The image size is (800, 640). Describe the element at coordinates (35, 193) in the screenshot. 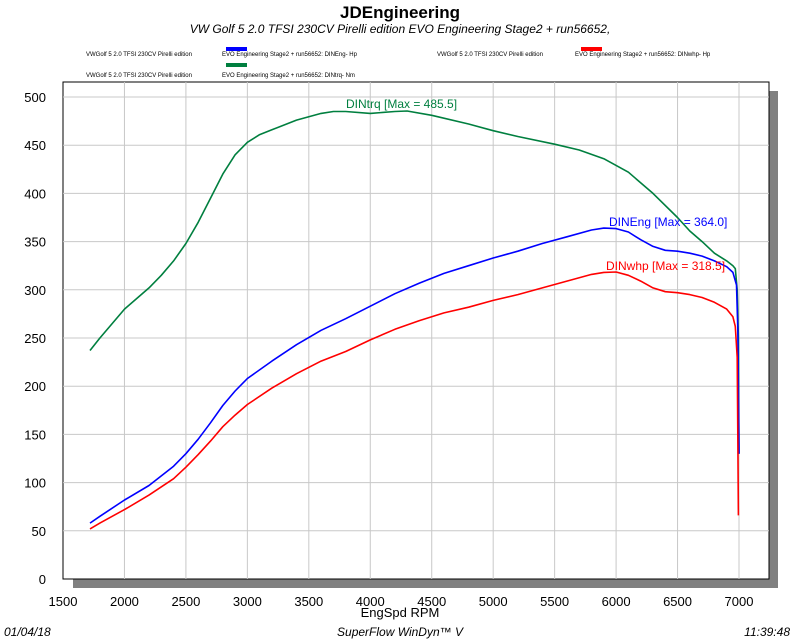

I see `y-tick-label: 400` at that location.